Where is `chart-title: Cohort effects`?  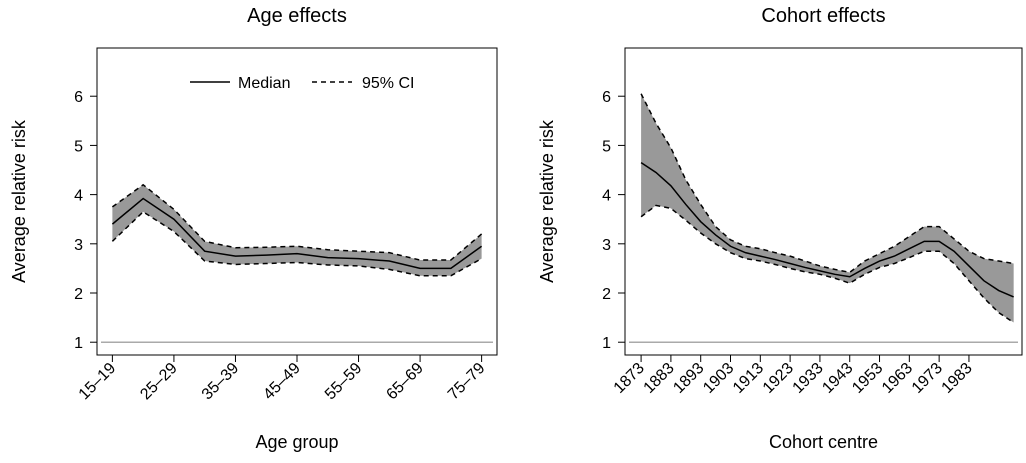
chart-title: Cohort effects is located at coordinates (823, 16).